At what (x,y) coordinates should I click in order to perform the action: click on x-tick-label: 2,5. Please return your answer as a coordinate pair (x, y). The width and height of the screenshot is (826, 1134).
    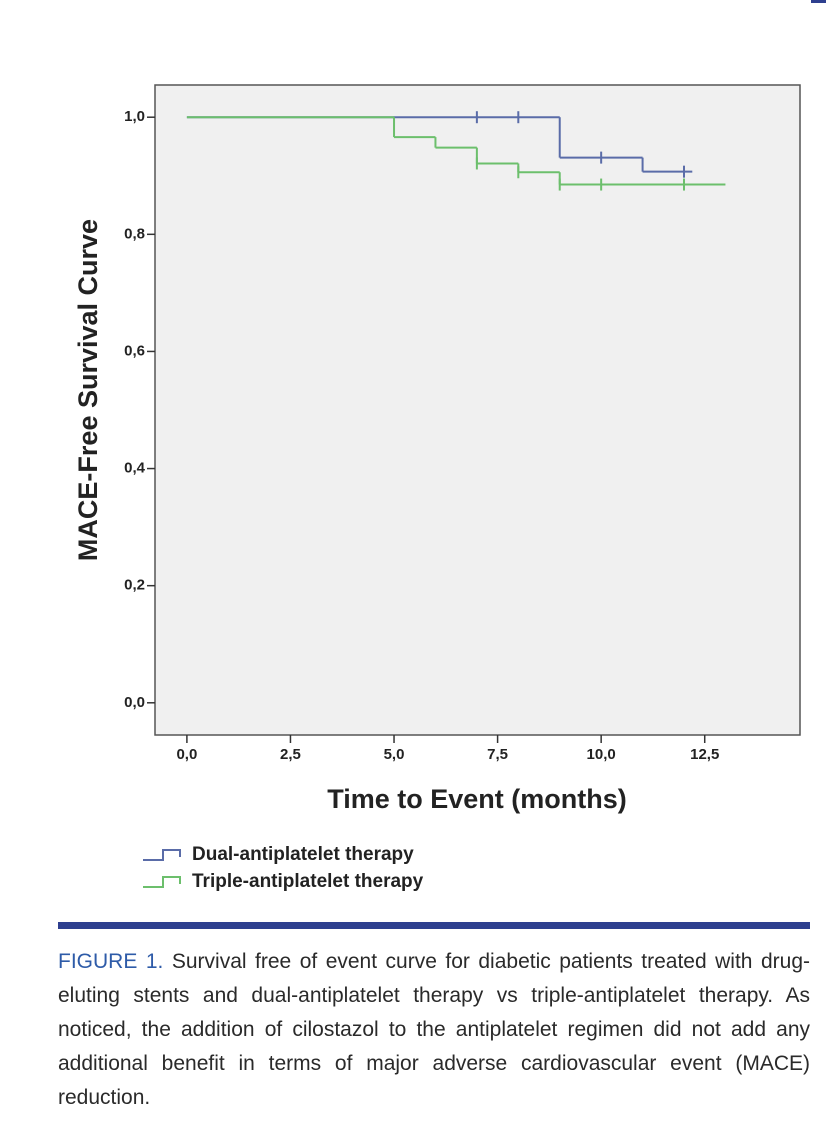
    Looking at the image, I should click on (290, 754).